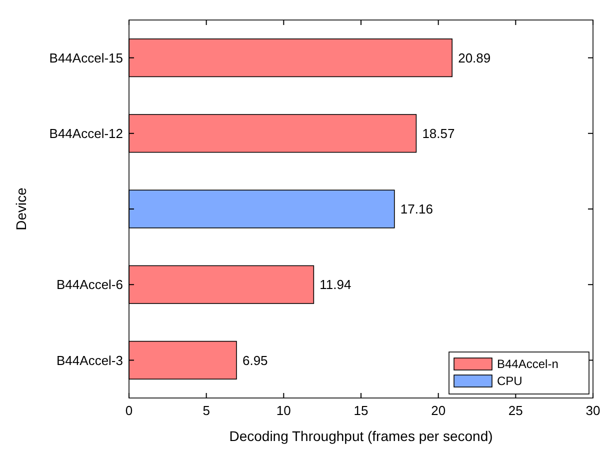 This screenshot has height=451, width=605. Describe the element at coordinates (527, 364) in the screenshot. I see `legend-label: B44Accel-n` at that location.